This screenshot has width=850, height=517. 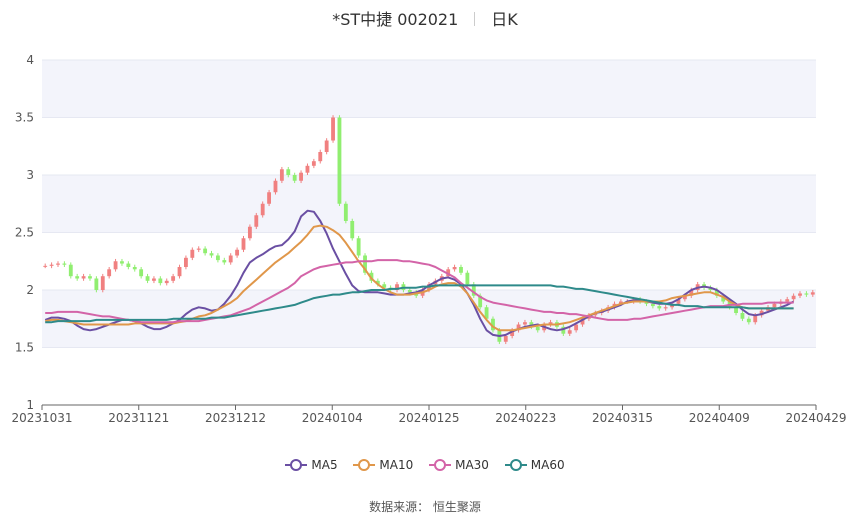 I want to click on chart-title: *ST中捷 002021 日K, so click(x=425, y=18).